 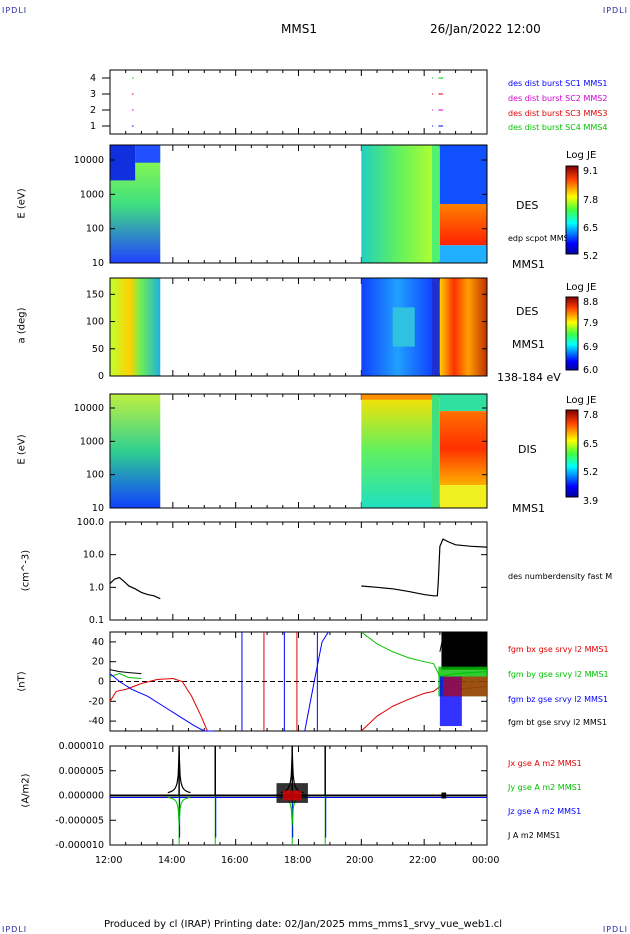 I want to click on cb1-tick: 6.5, so click(x=591, y=228).